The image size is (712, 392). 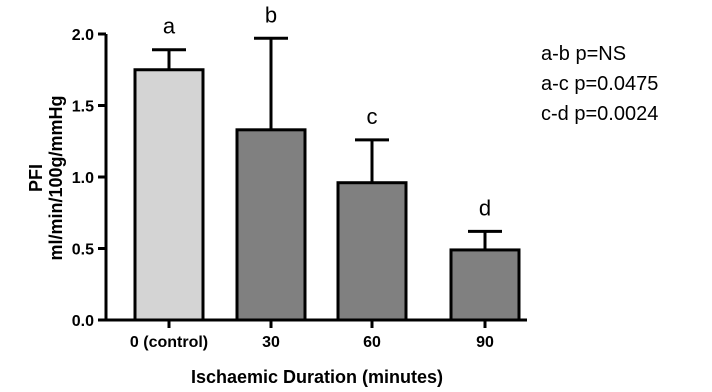 What do you see at coordinates (372, 116) in the screenshot?
I see `significance-letter: c` at bounding box center [372, 116].